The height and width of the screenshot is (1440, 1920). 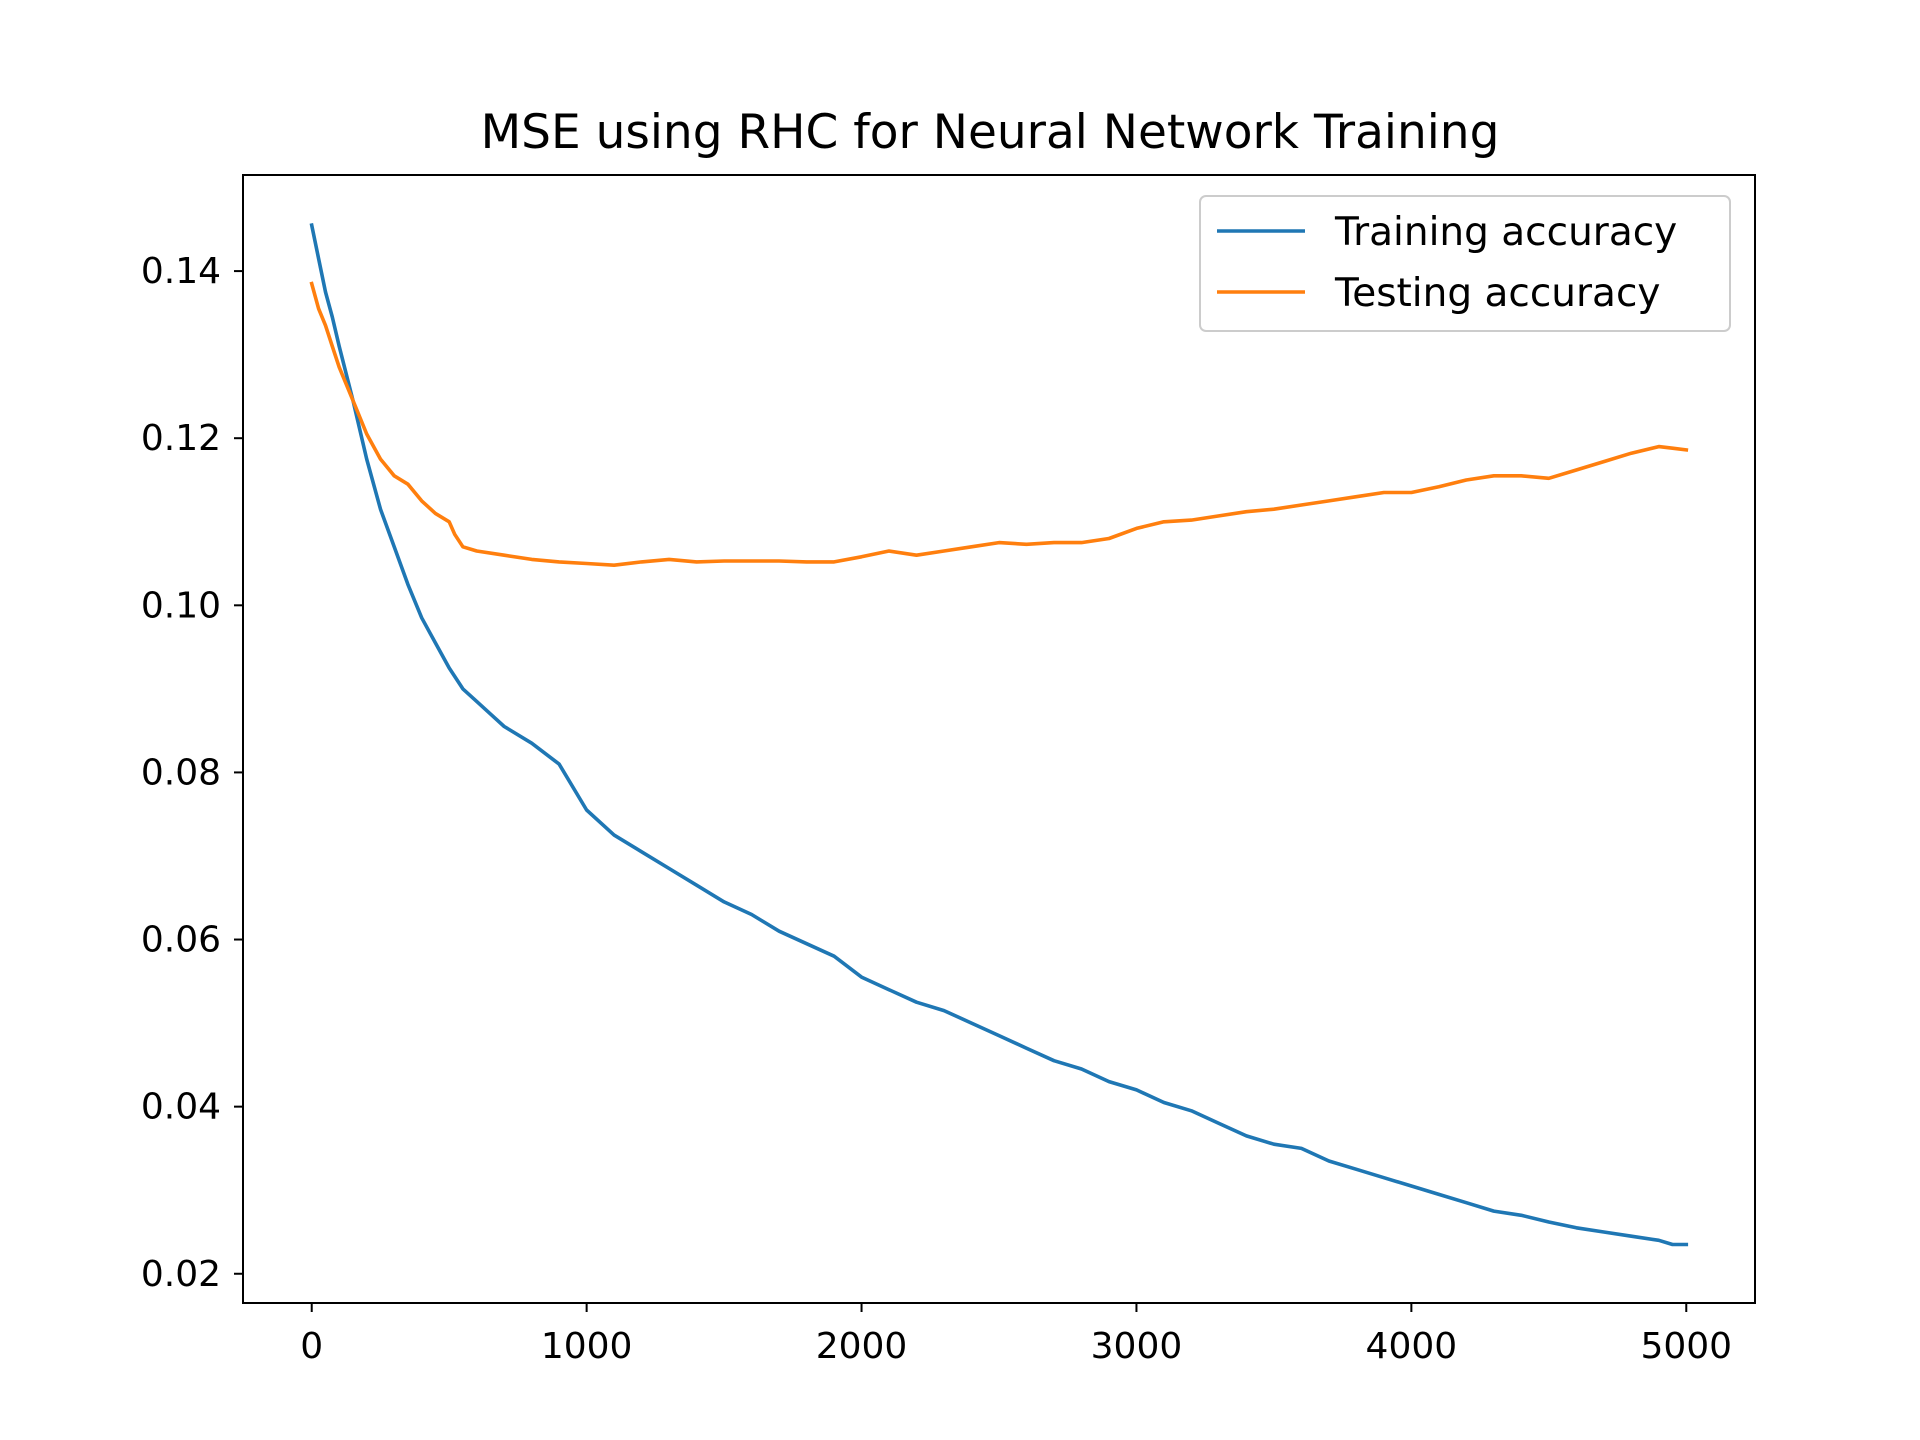 I want to click on legend-box, so click(x=1465, y=263).